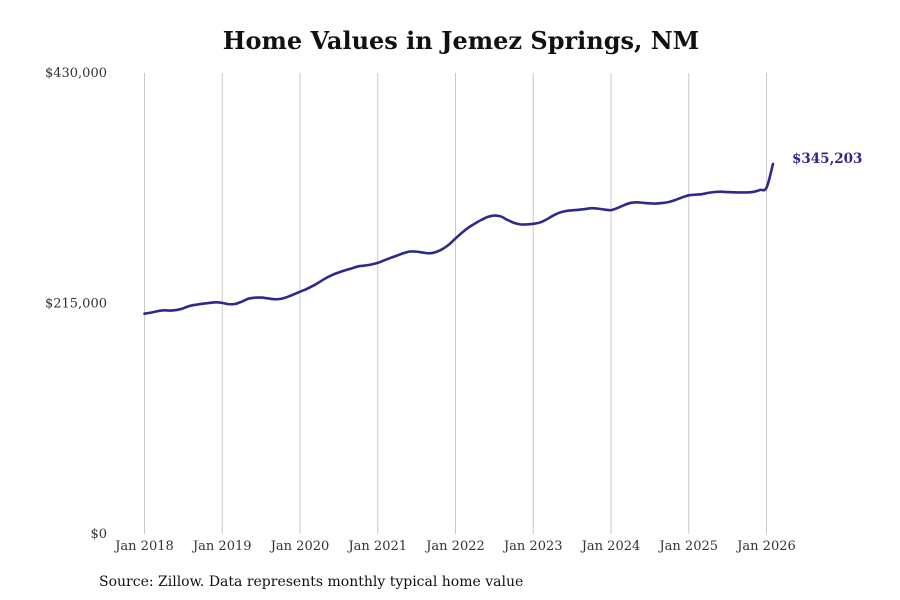 The height and width of the screenshot is (600, 900). Describe the element at coordinates (221, 546) in the screenshot. I see `x-tick-label: Jan 2019` at that location.